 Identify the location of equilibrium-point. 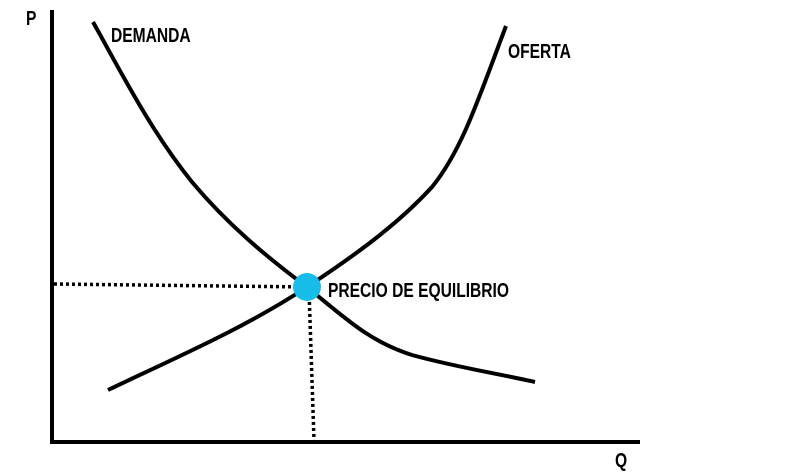
(307, 287).